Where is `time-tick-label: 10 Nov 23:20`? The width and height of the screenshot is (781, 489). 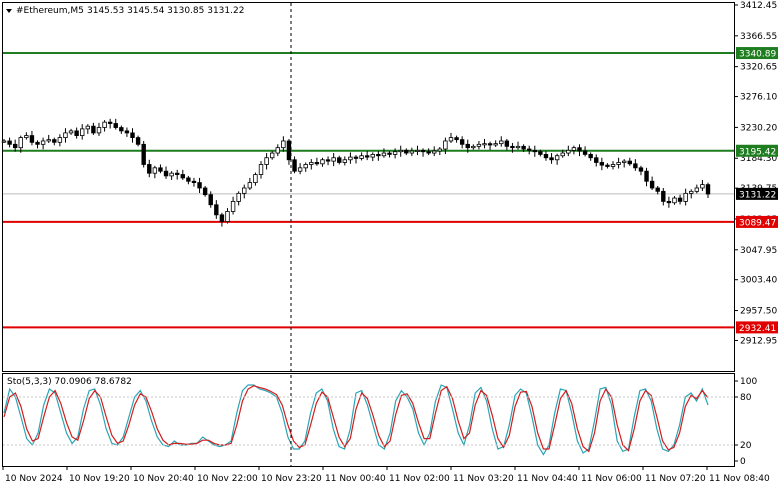
time-tick-label: 10 Nov 23:20 is located at coordinates (291, 479).